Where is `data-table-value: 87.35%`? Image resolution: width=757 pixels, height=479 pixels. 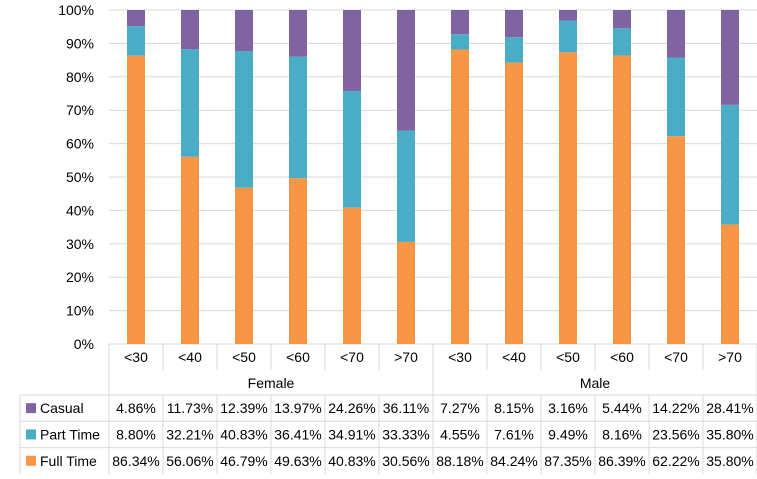
data-table-value: 87.35% is located at coordinates (567, 461).